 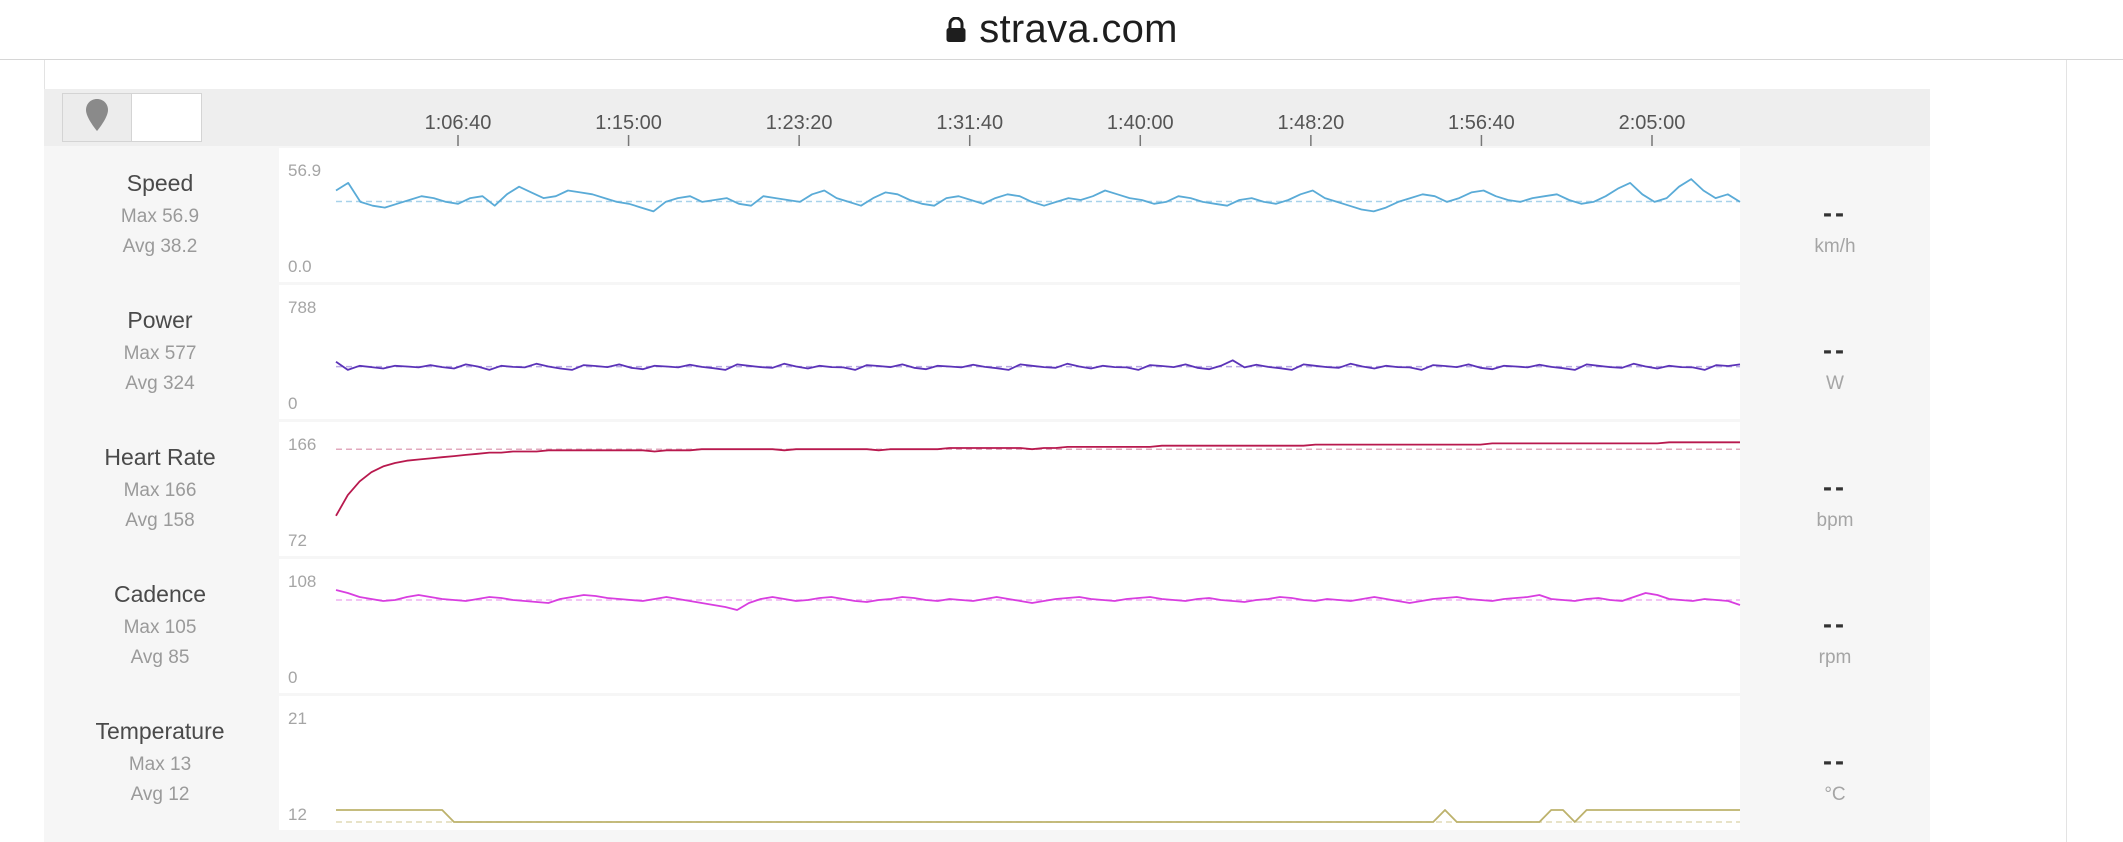 I want to click on metric-row-speed: Speed Max 56.9 Avg 38.2 56.9 0.0 -- km/h, so click(x=987, y=215).